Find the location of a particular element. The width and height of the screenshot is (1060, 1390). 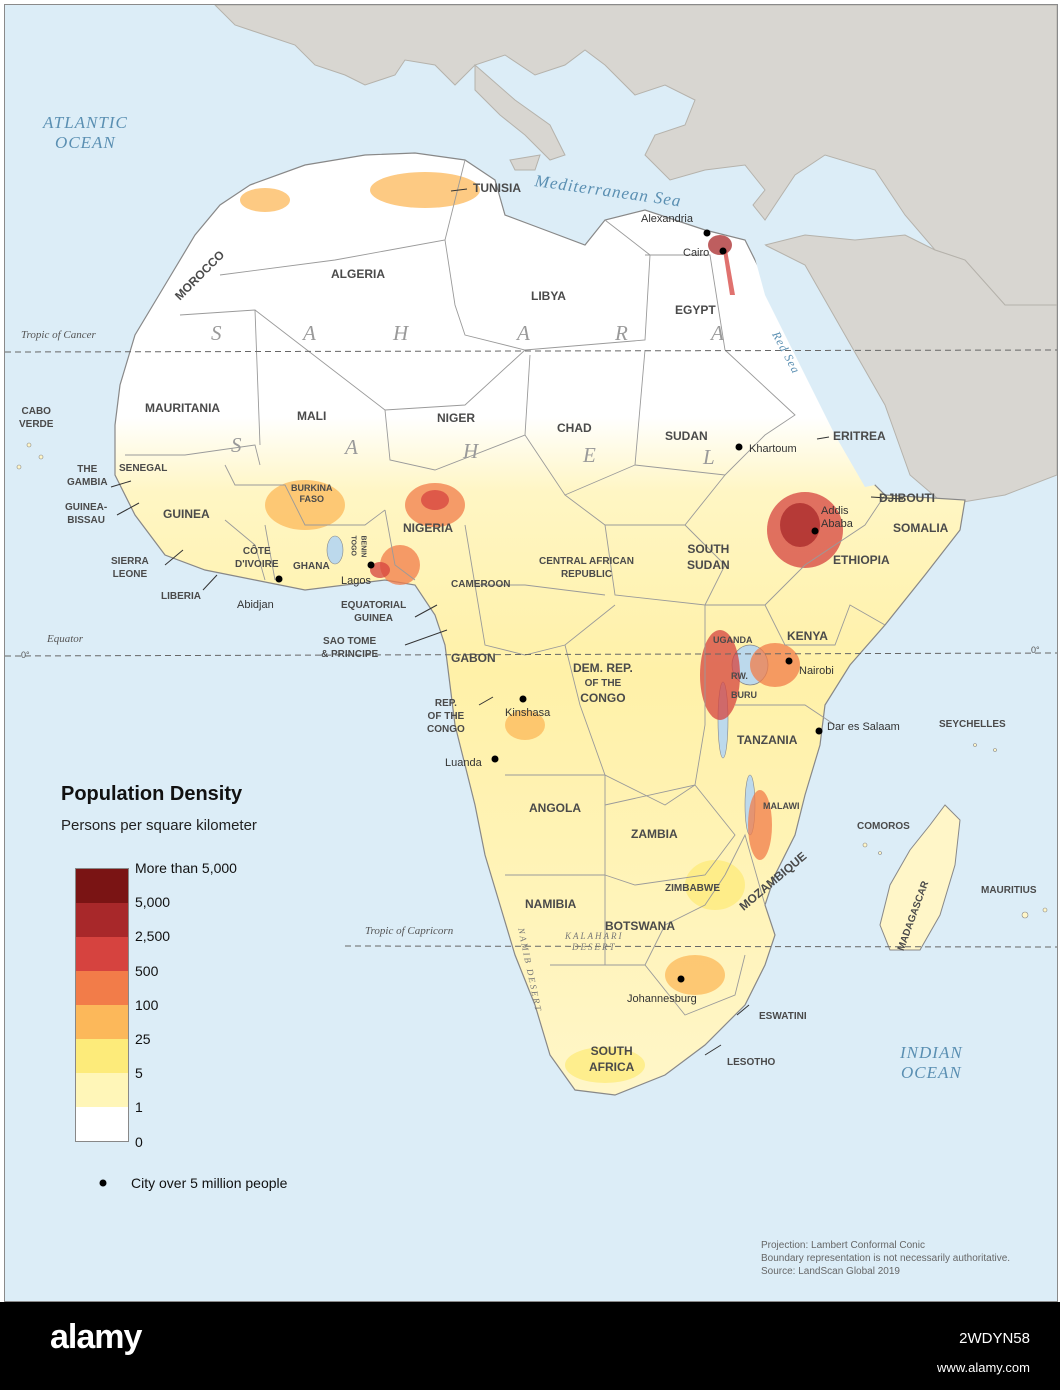

country-south-africa: SOUTH AFRICA is located at coordinates (612, 1059).